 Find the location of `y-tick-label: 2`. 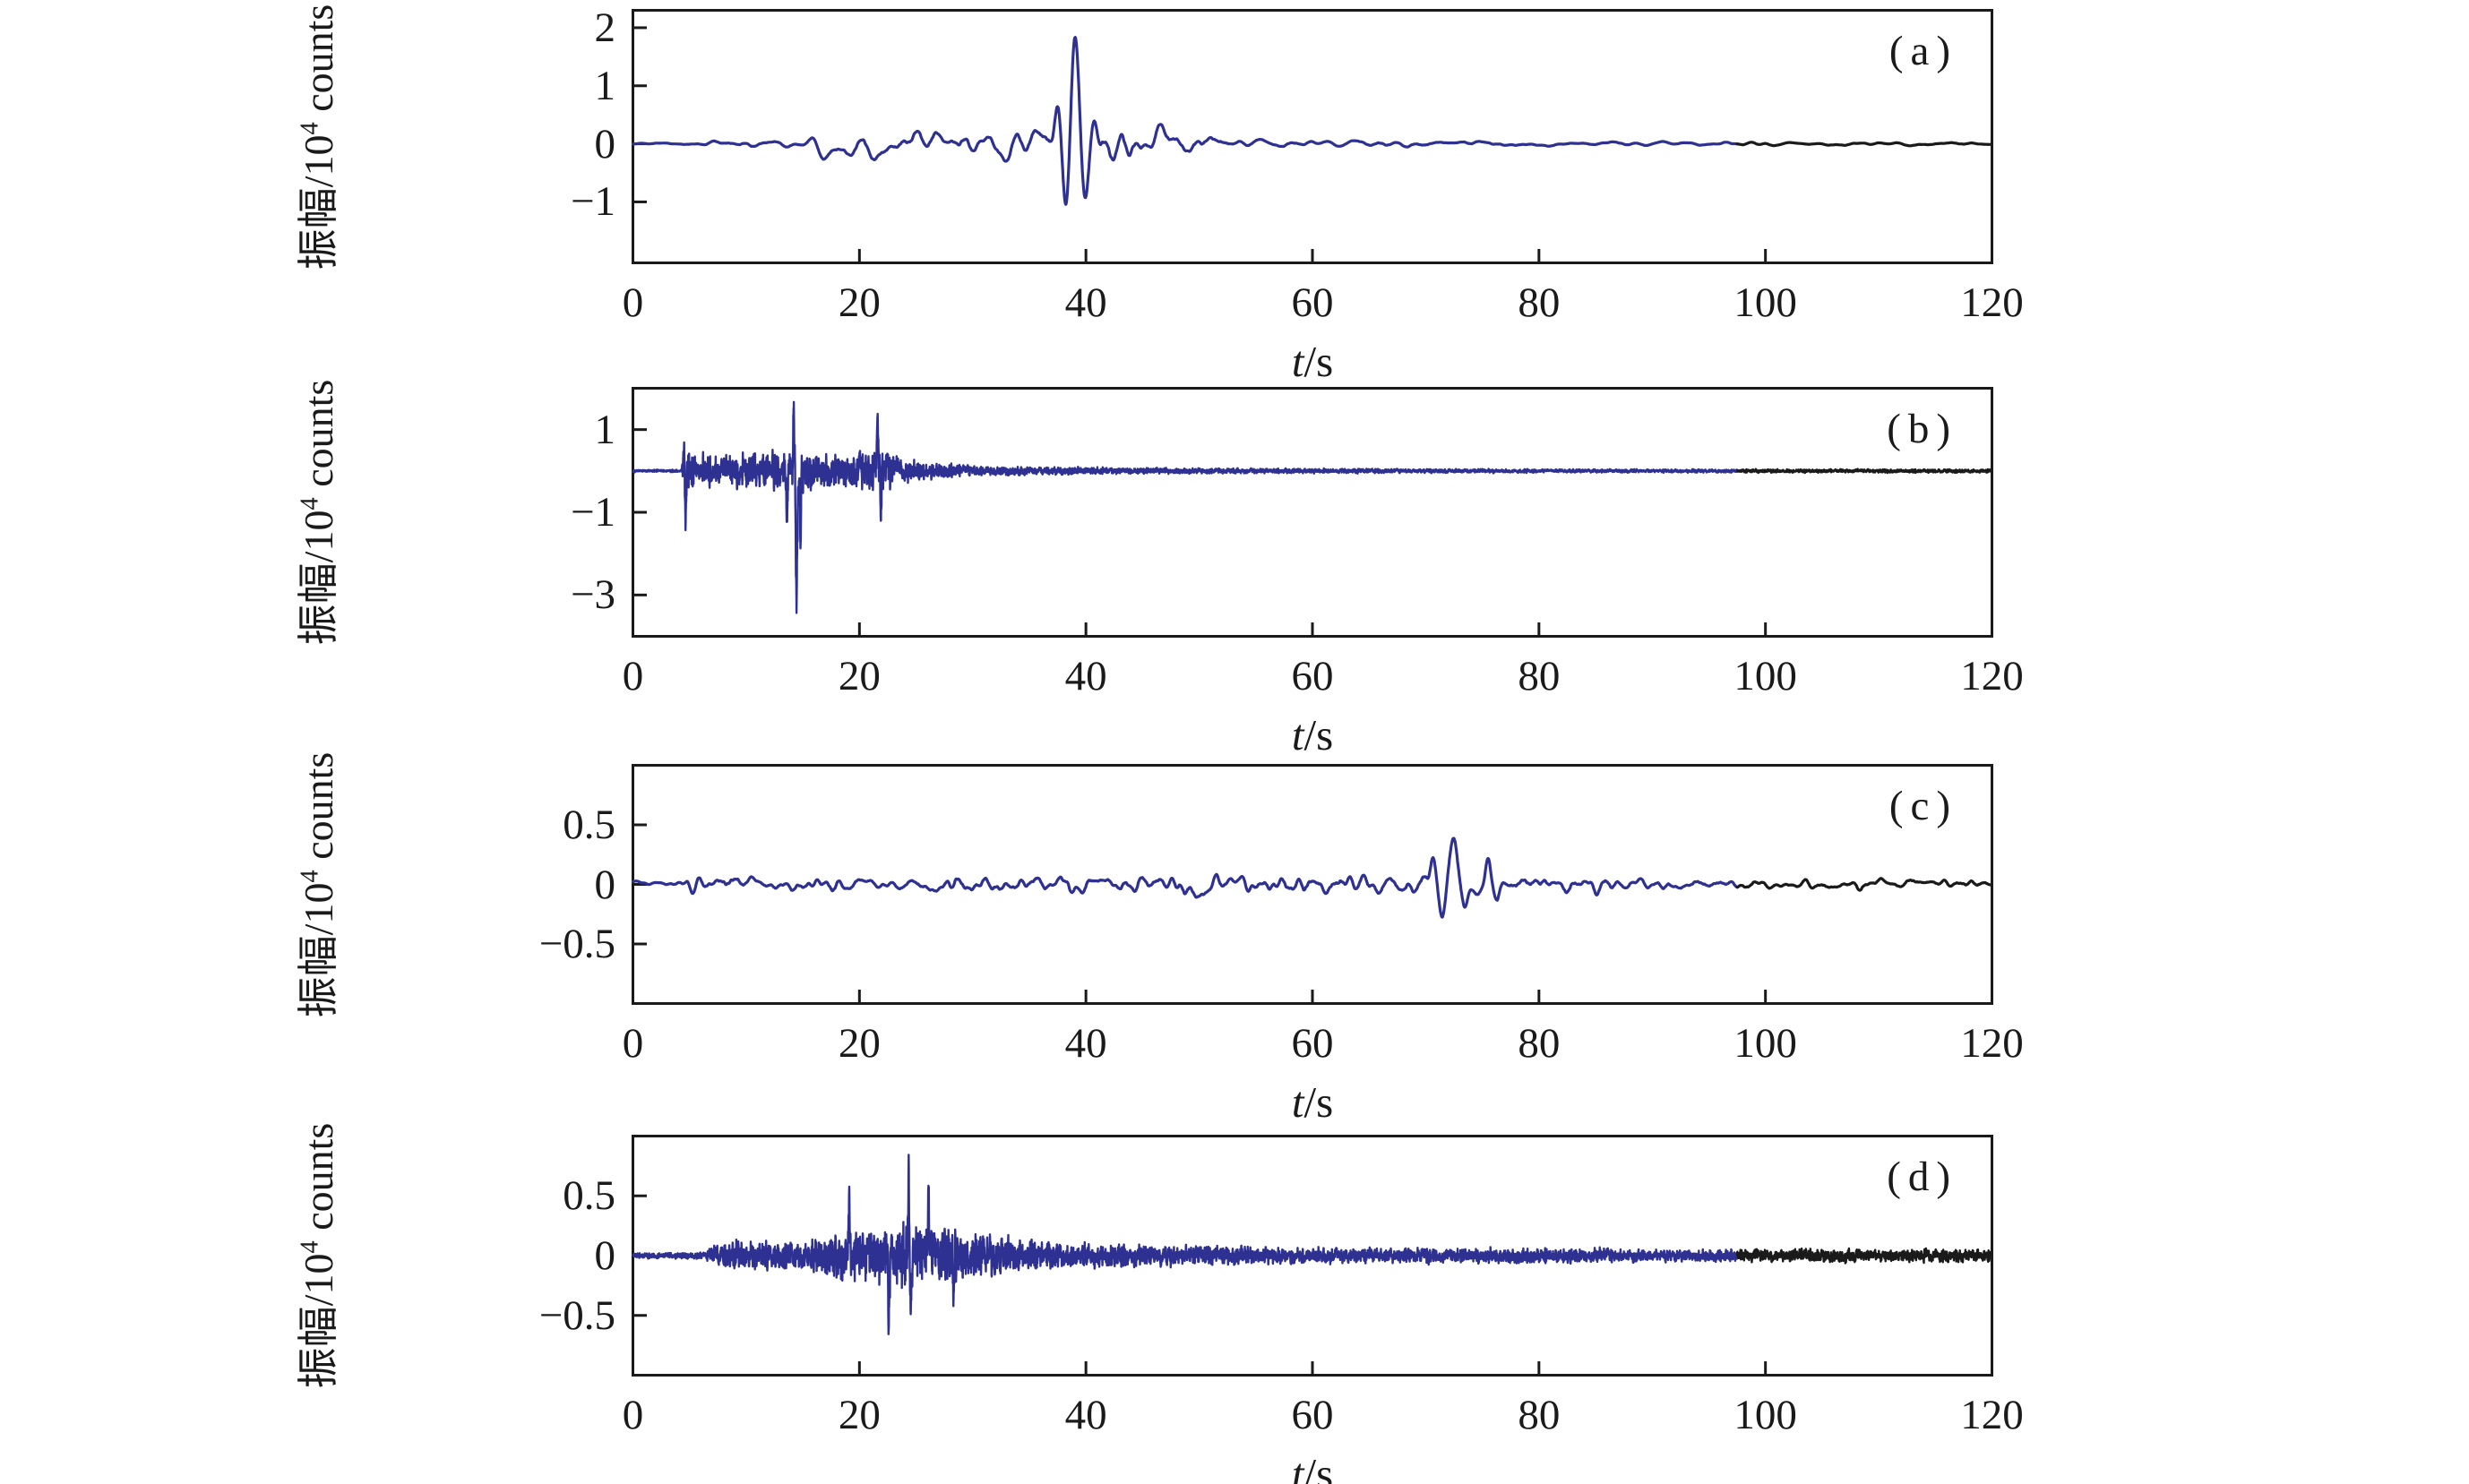

y-tick-label: 2 is located at coordinates (605, 27).